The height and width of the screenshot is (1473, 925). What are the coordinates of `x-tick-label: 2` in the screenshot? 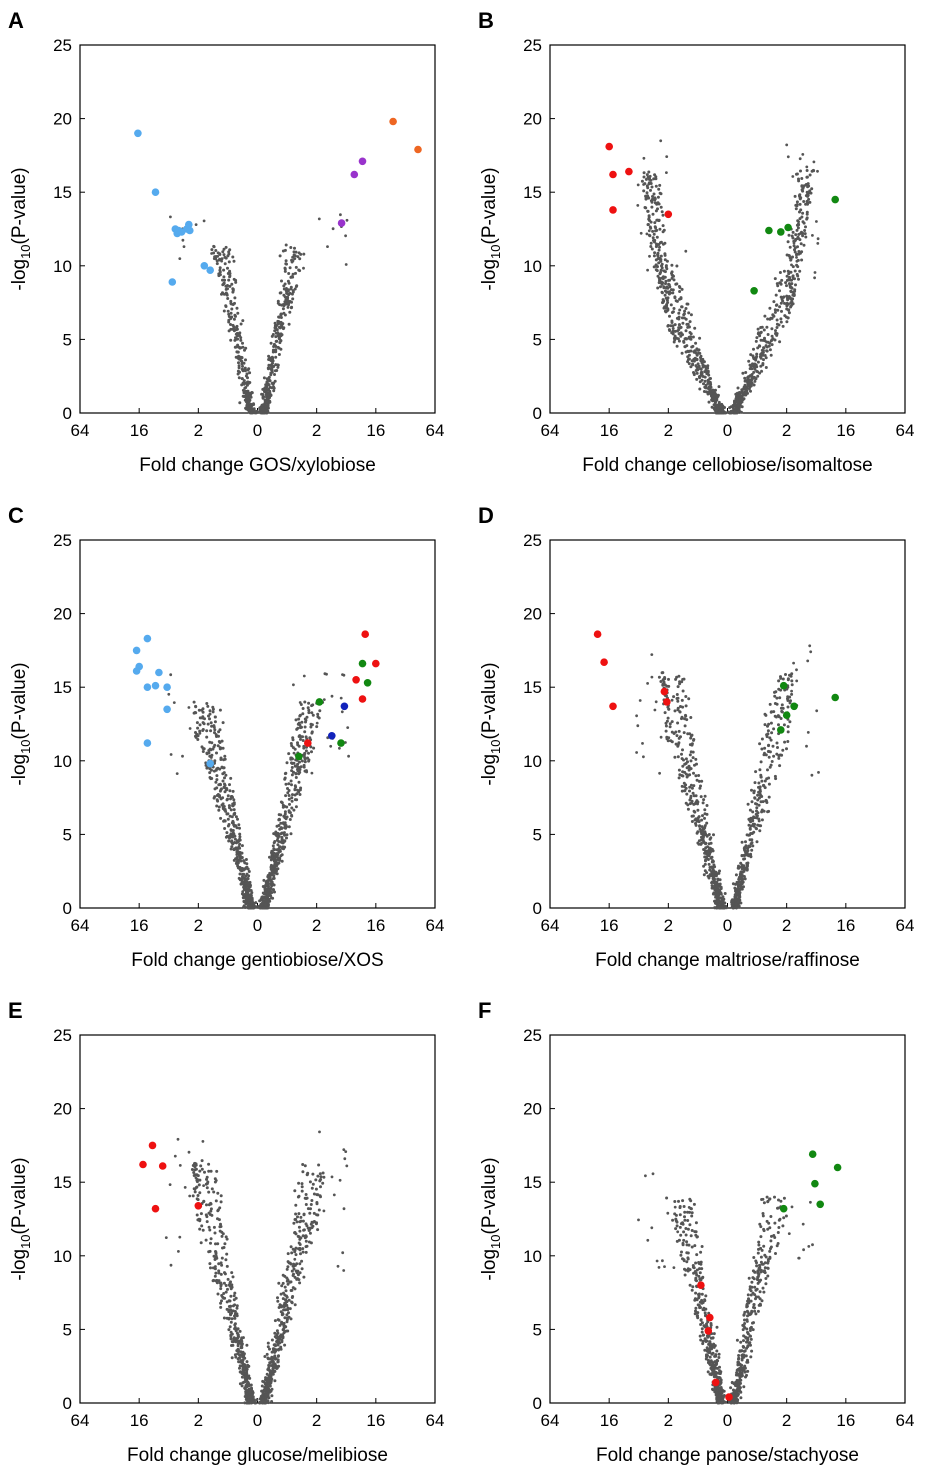 It's located at (316, 925).